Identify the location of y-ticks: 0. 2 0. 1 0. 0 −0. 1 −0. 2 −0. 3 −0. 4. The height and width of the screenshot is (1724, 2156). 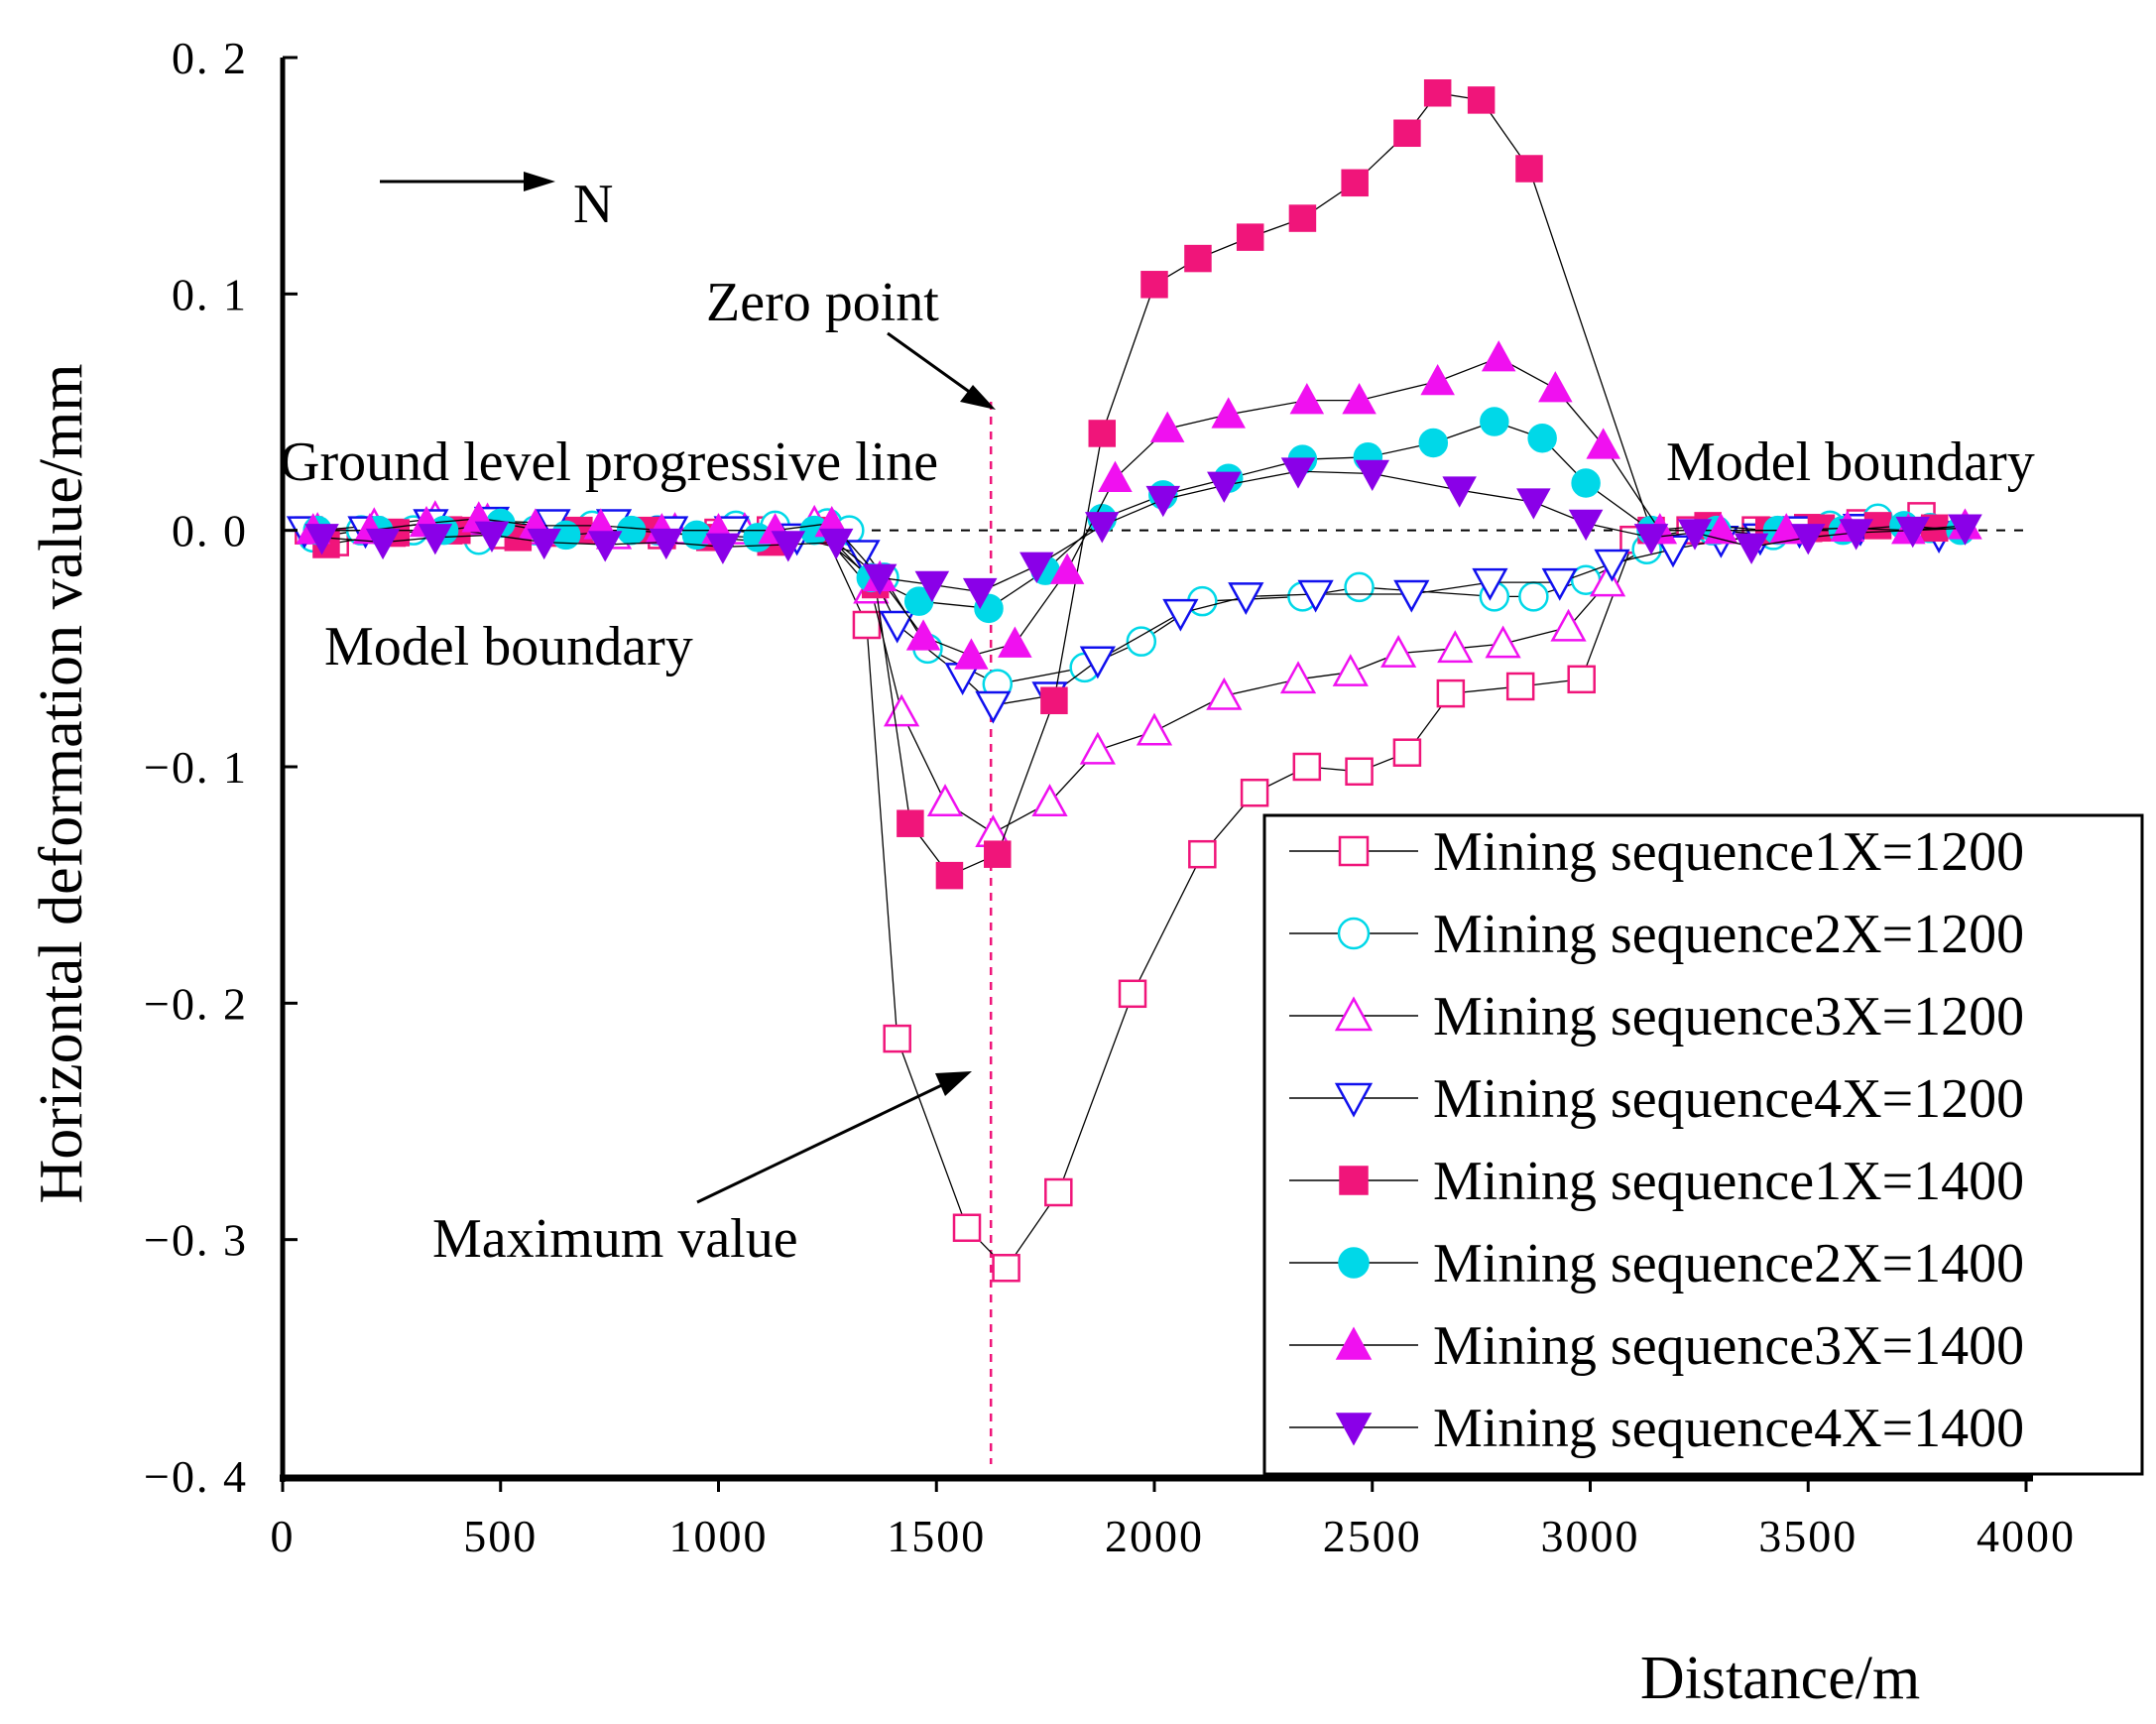
(221, 767).